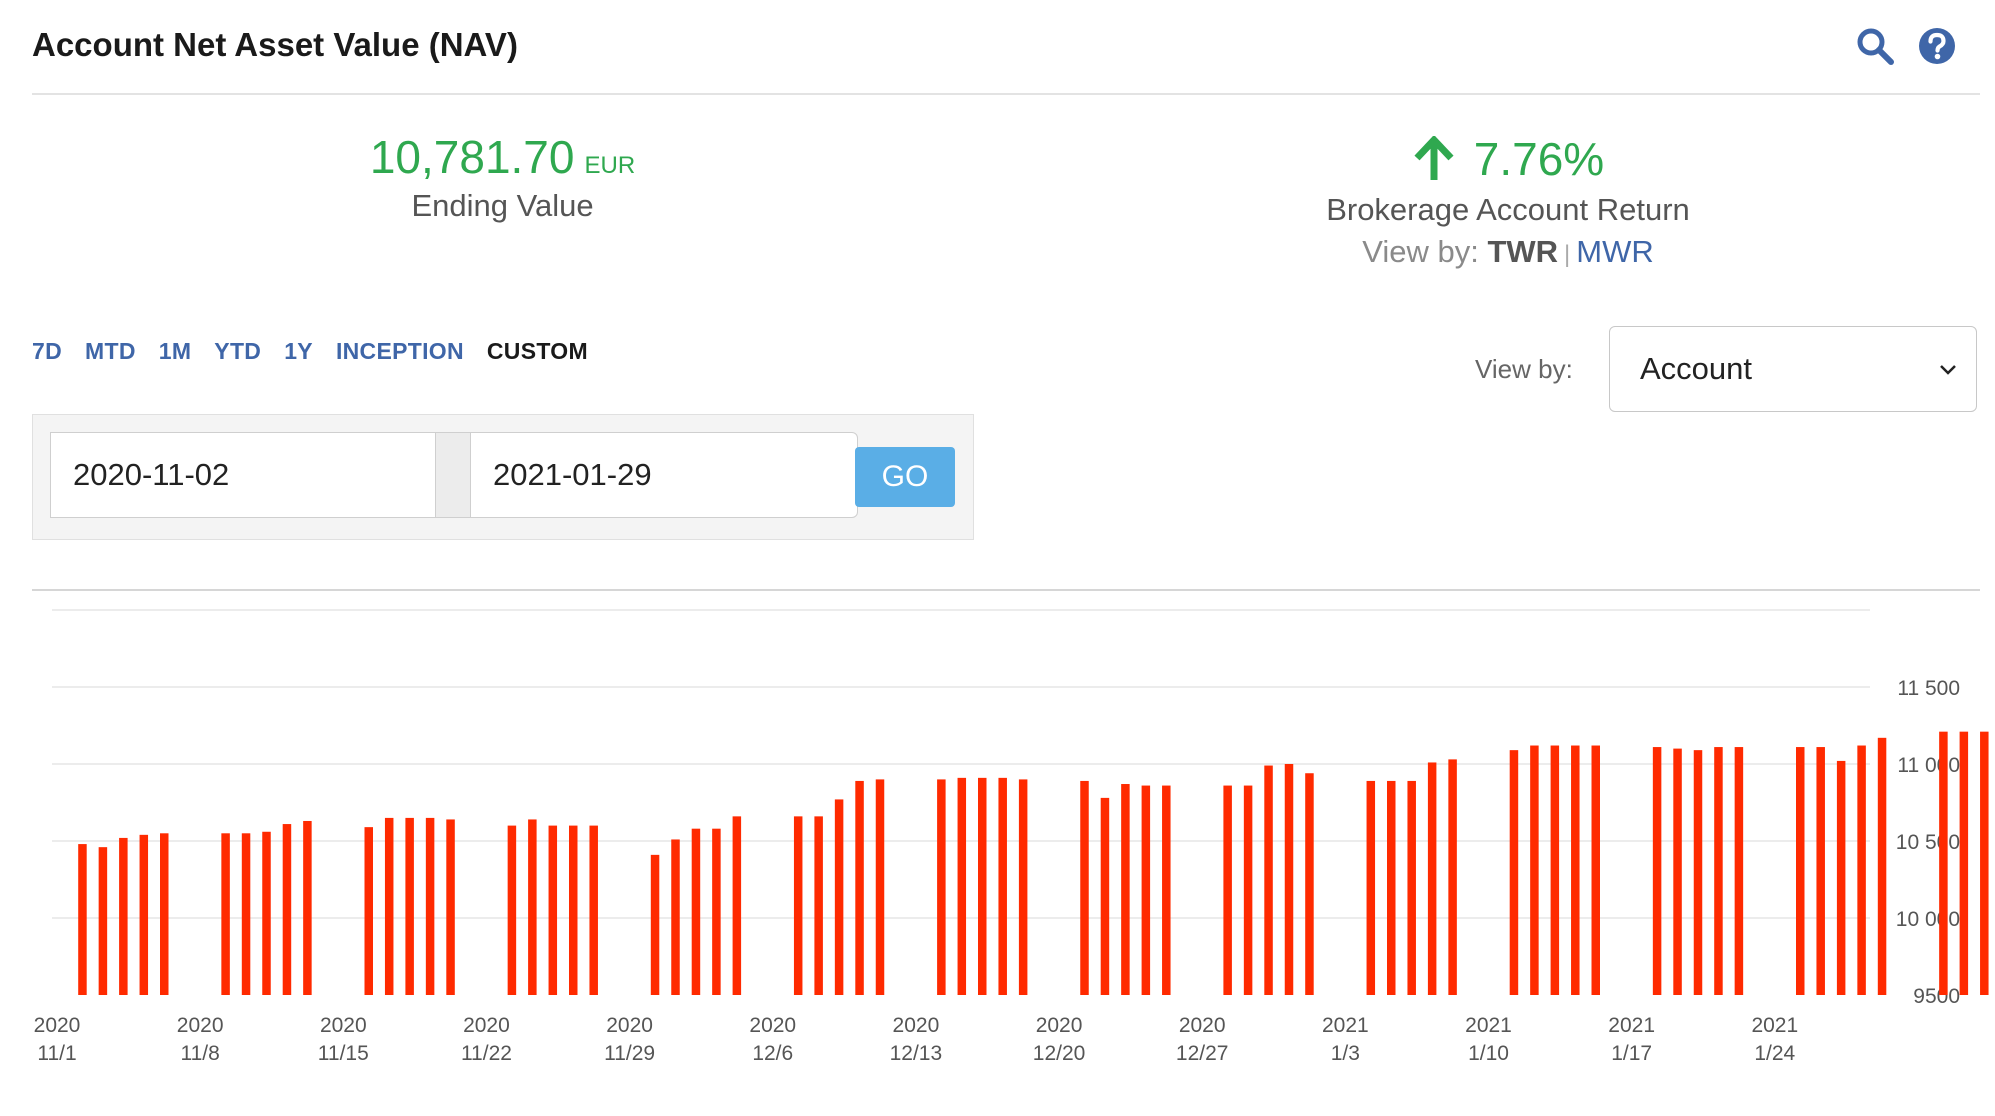 The height and width of the screenshot is (1116, 1995). Describe the element at coordinates (1774, 1053) in the screenshot. I see `x-tick-label-date: 1/24` at that location.